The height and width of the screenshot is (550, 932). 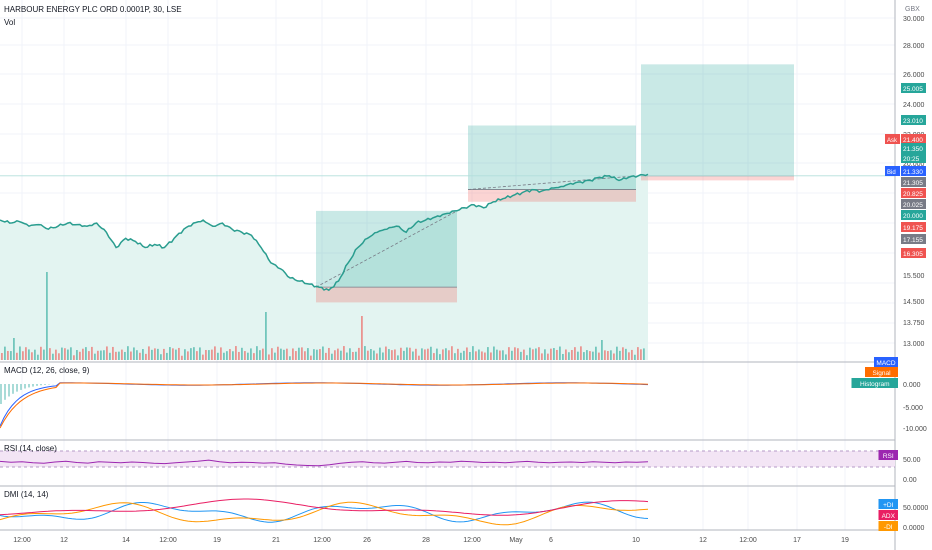 What do you see at coordinates (426, 540) in the screenshot?
I see `time-tick-label: 28` at bounding box center [426, 540].